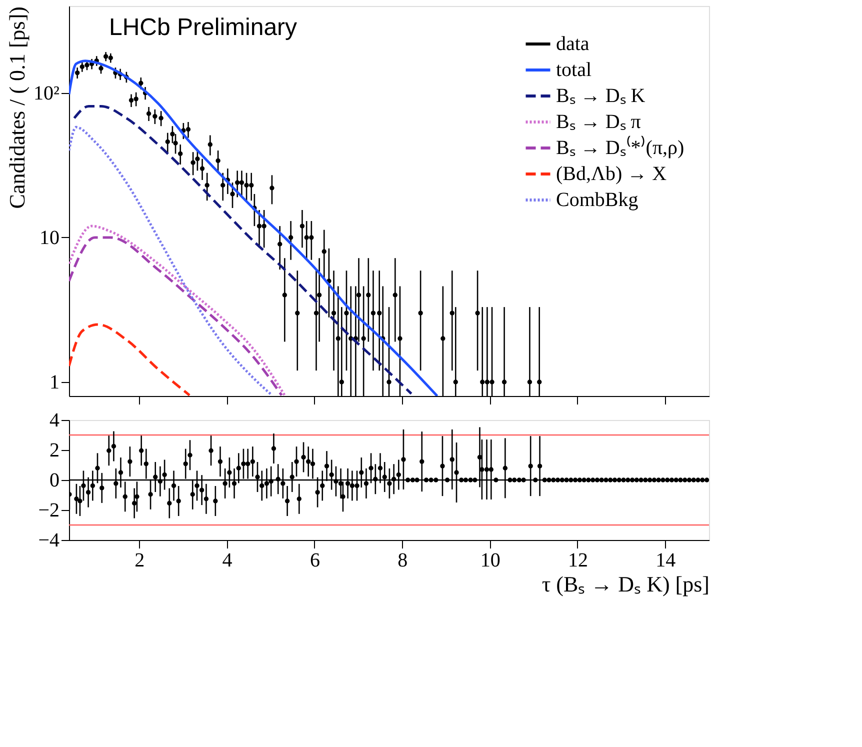 Image resolution: width=862 pixels, height=747 pixels. I want to click on y-axis-title: Candidates / ( 0.1 [ps]), so click(17, 107).